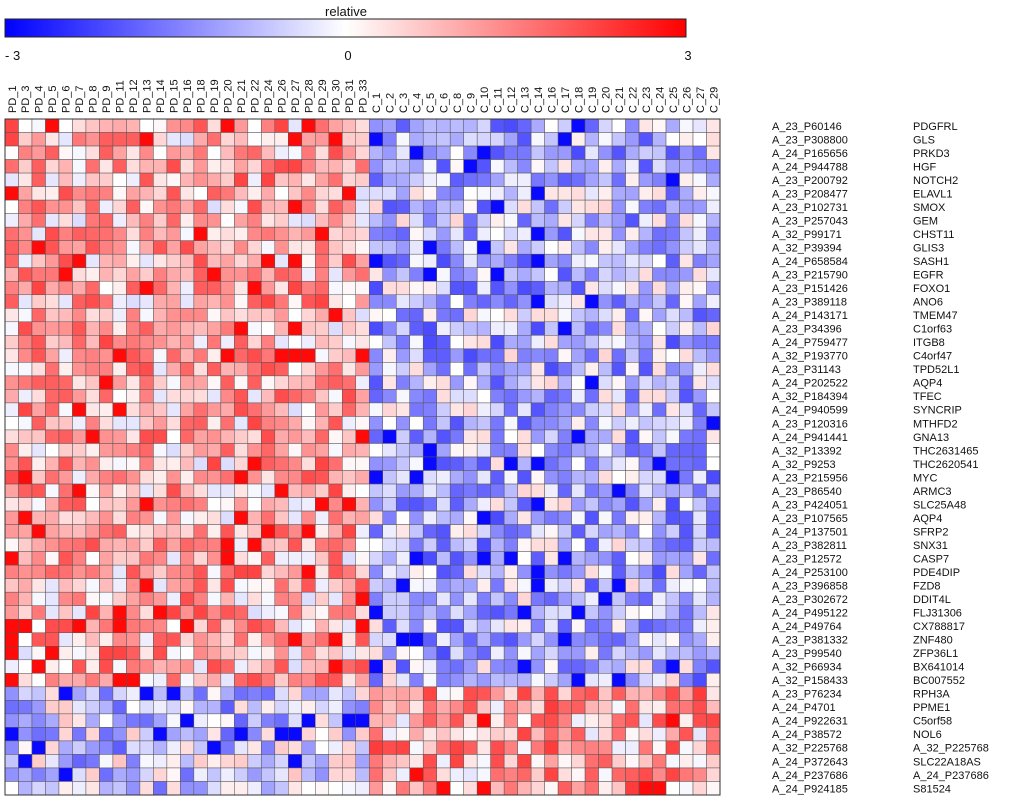 The image size is (1017, 800). Describe the element at coordinates (687, 55) in the screenshot. I see `legend-max-label: 3` at that location.